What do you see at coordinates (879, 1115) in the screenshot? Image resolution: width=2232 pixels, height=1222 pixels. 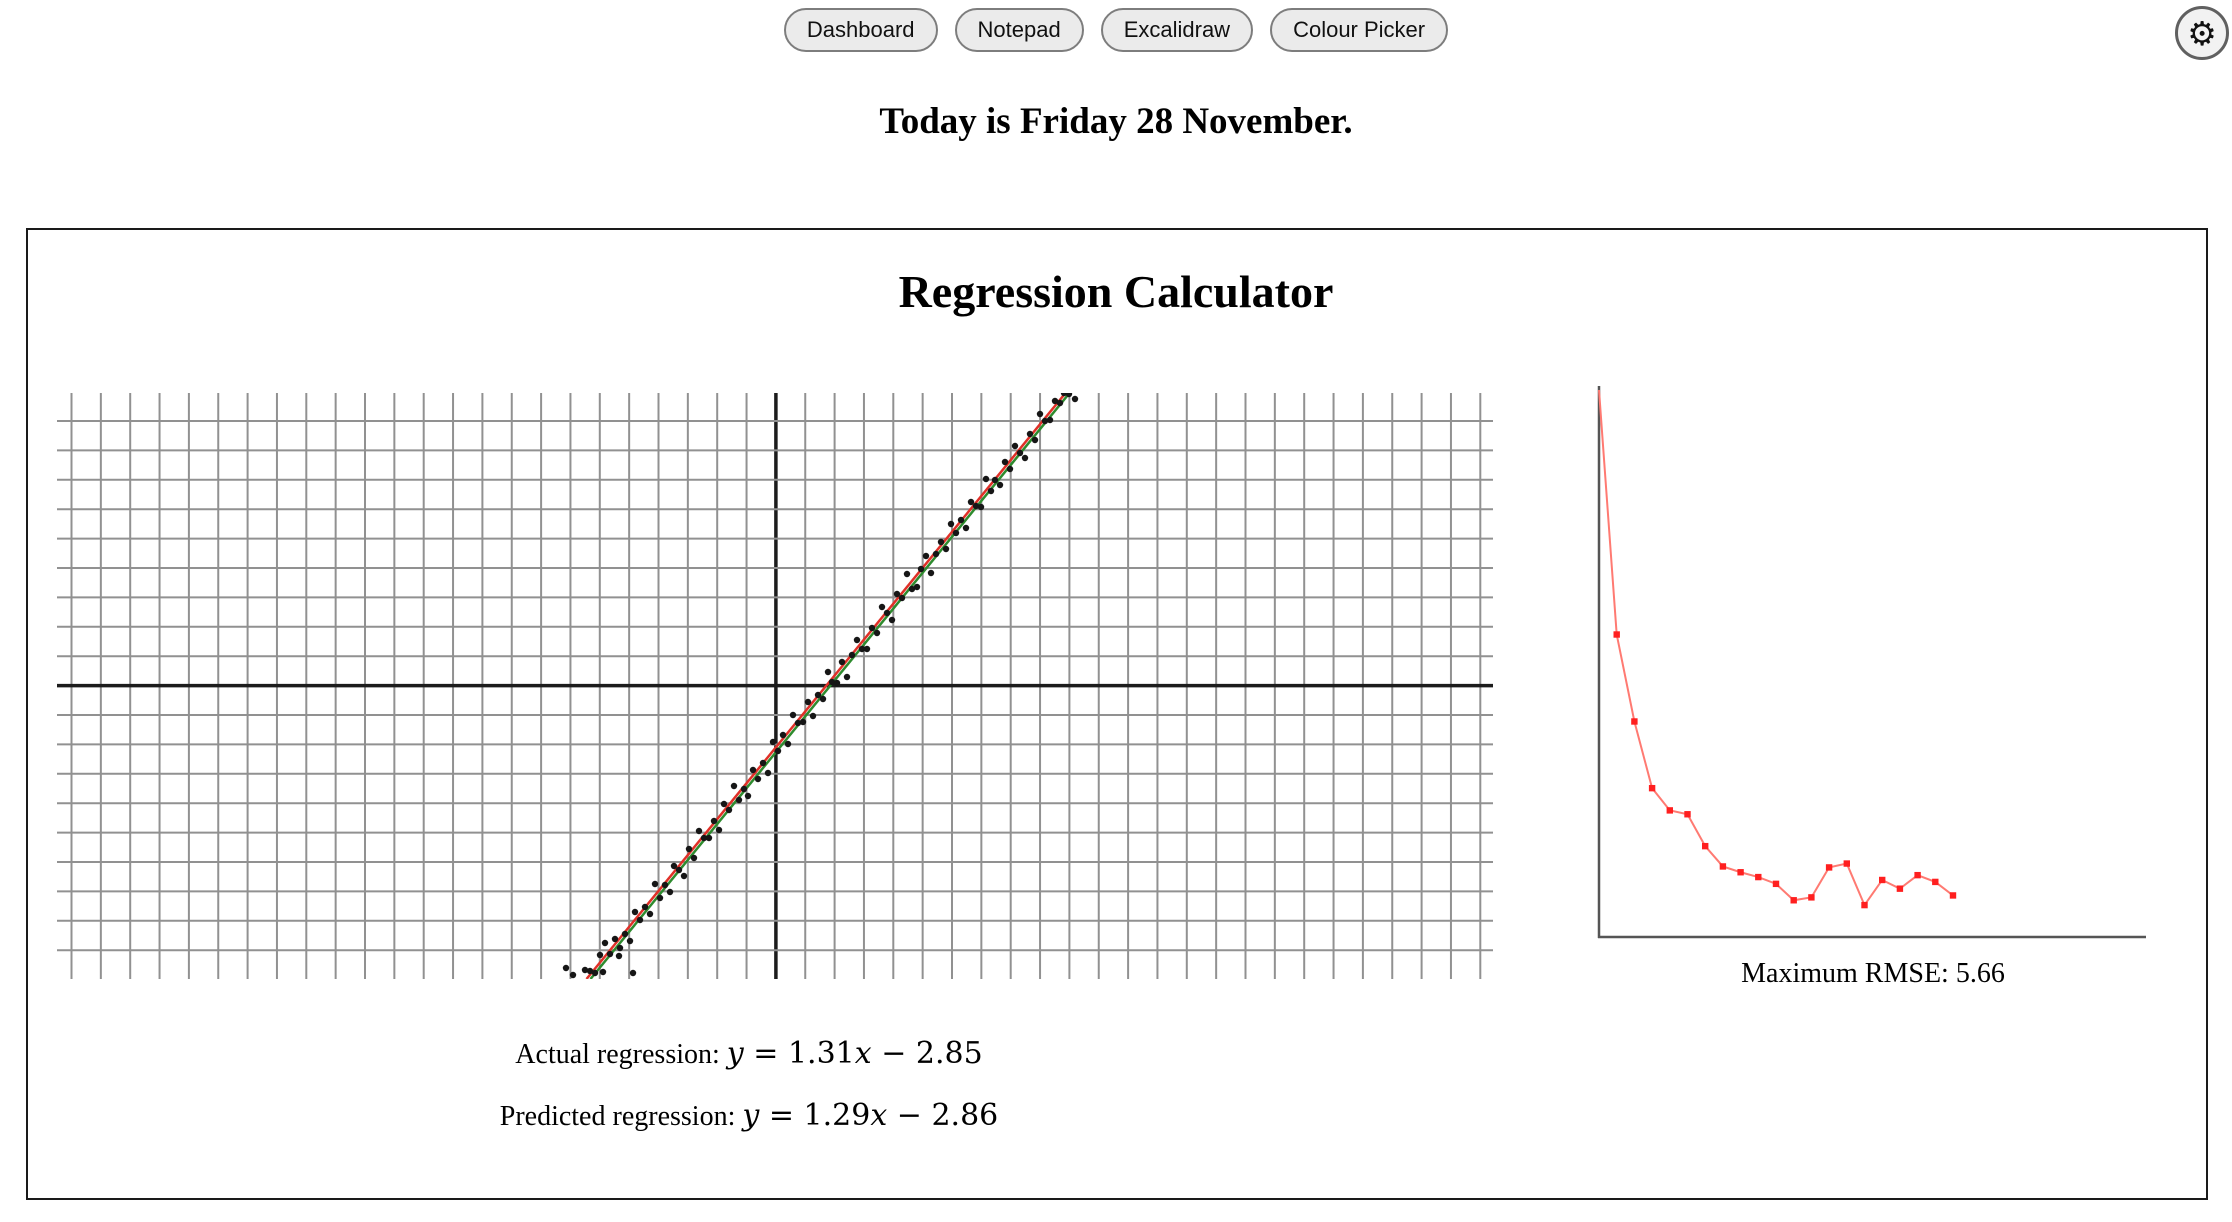 I see `predicted-eq-x: x` at bounding box center [879, 1115].